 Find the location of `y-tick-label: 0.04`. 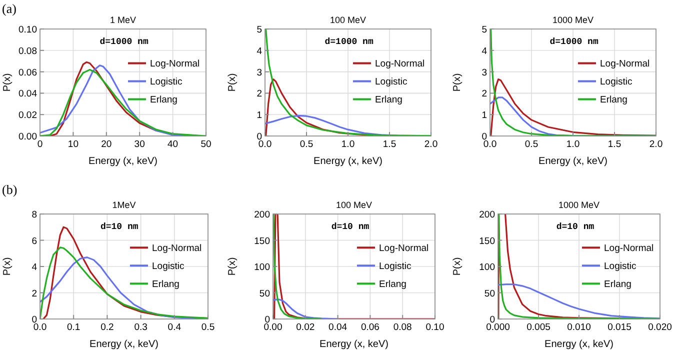

y-tick-label: 0.04 is located at coordinates (27, 94).